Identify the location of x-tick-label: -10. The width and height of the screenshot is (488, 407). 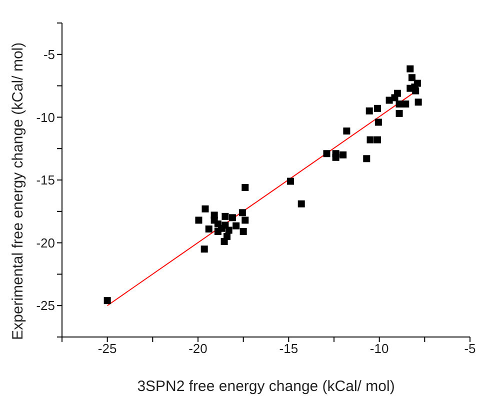
(379, 348).